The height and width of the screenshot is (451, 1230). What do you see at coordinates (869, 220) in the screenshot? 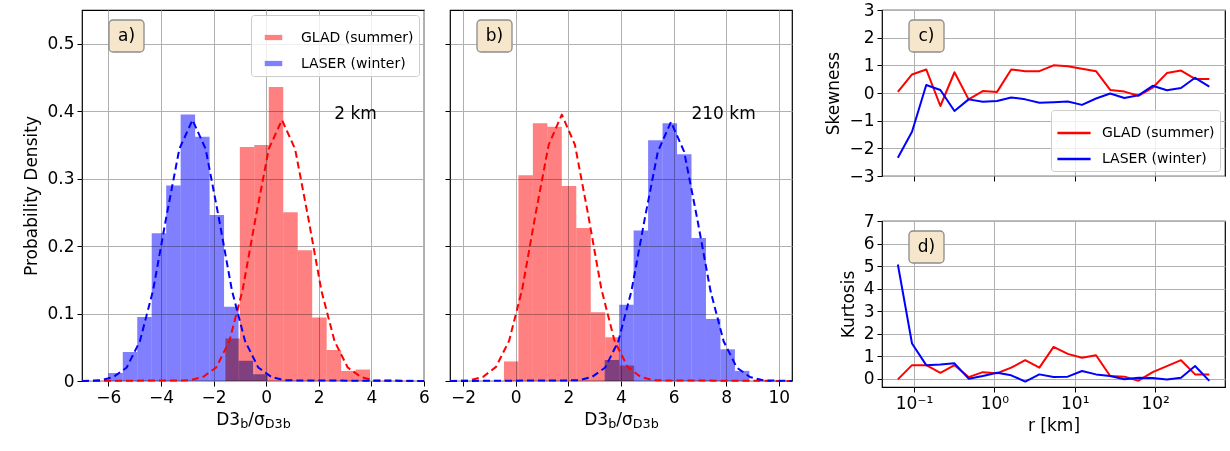
I see `y-tick-label: 7` at bounding box center [869, 220].